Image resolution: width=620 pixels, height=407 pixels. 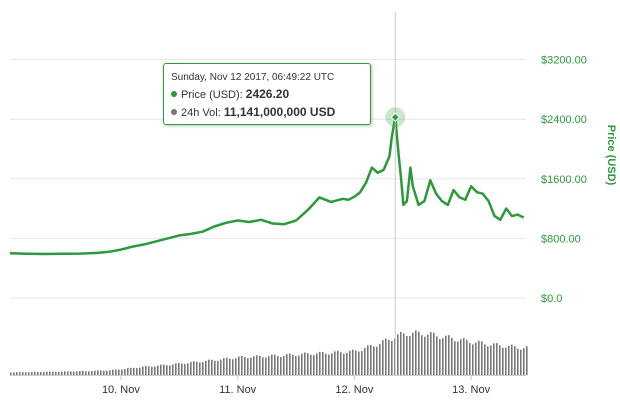 I want to click on y-tick-label: $0.0, so click(x=551, y=299).